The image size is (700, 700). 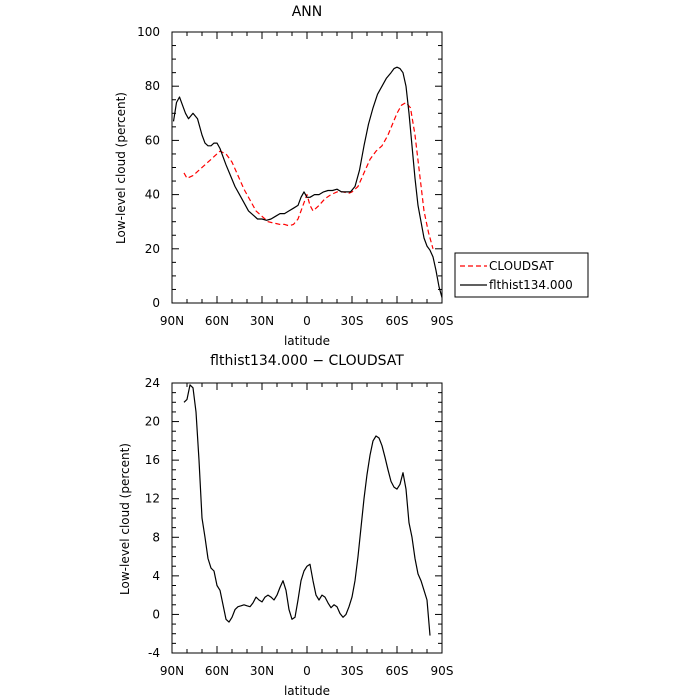 I want to click on y-tick-label: 16, so click(x=152, y=460).